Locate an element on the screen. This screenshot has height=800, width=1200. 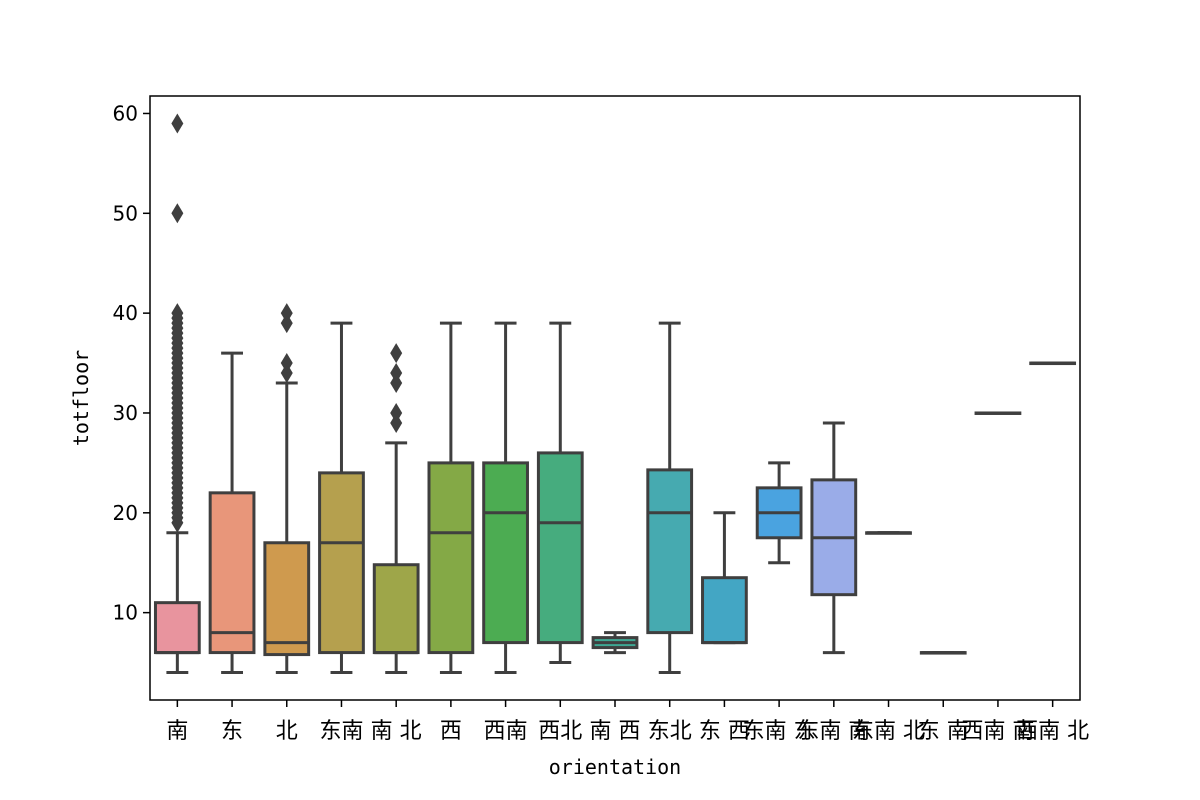
x-tick-label: 西 is located at coordinates (451, 731).